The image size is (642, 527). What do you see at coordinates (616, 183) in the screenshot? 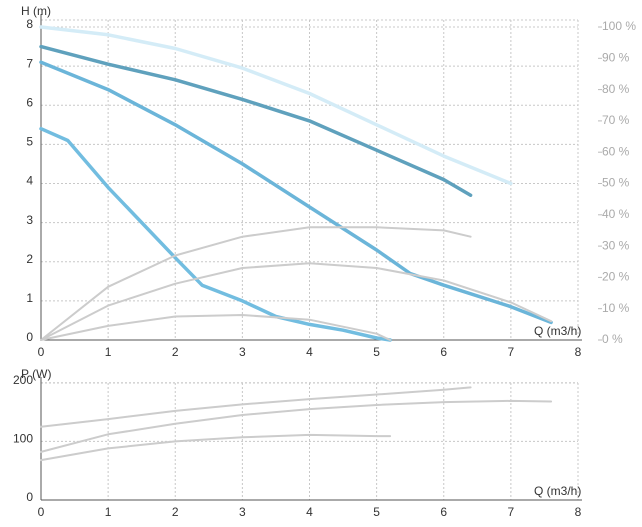
I see `y2-tick-label: 50 %` at bounding box center [616, 183].